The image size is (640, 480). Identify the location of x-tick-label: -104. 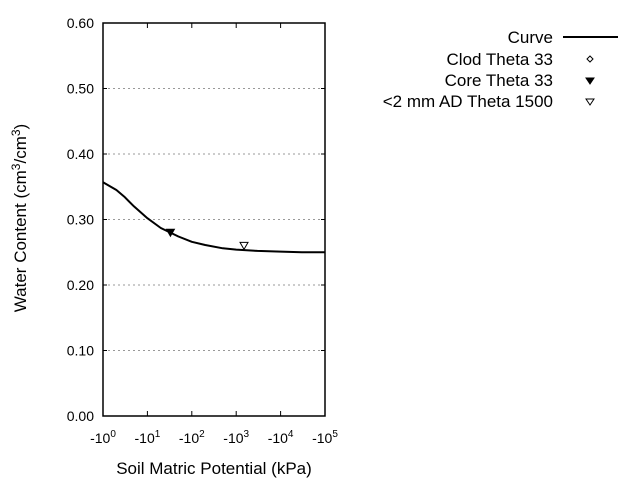
(281, 437).